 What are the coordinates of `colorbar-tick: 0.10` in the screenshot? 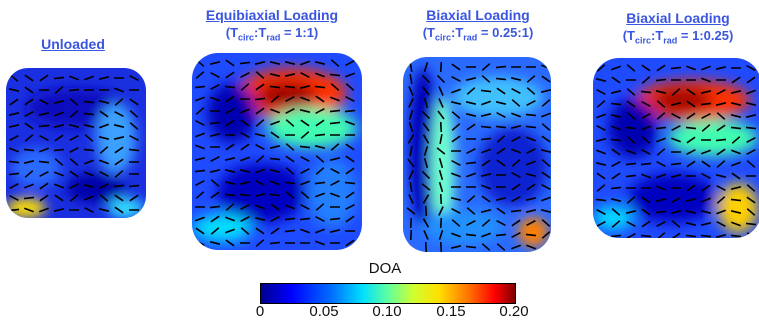 It's located at (387, 311).